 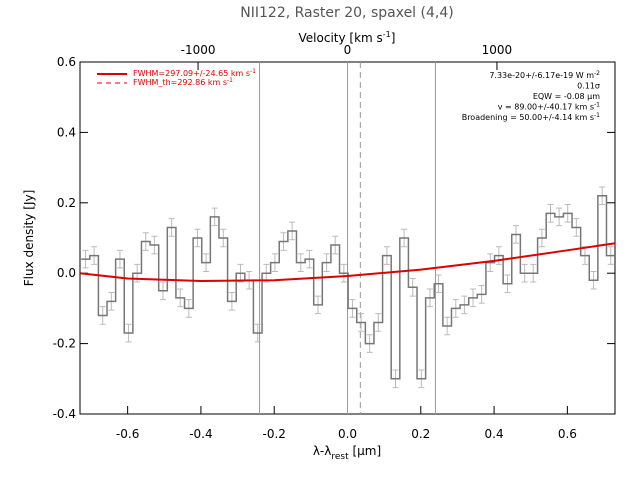 I want to click on annotation-sup: -2, so click(x=597, y=73).